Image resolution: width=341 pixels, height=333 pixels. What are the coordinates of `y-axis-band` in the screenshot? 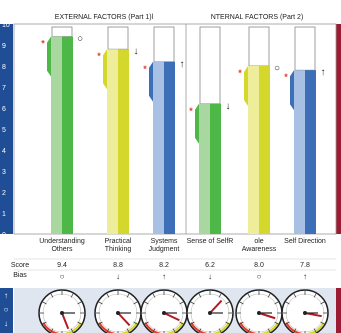 It's located at (6, 129).